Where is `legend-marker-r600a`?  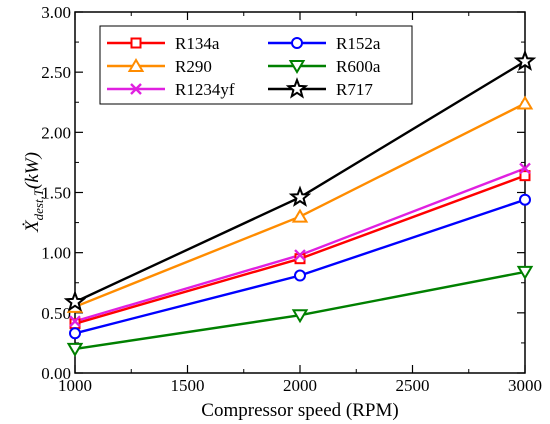 legend-marker-r600a is located at coordinates (297, 67).